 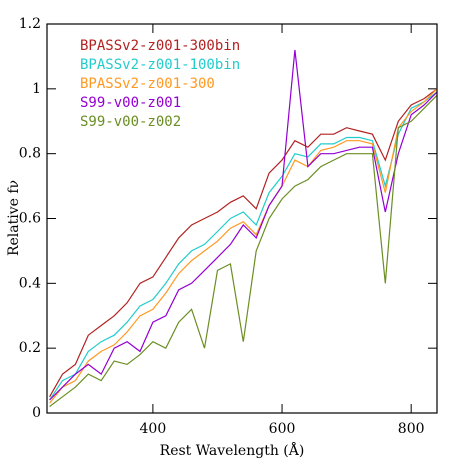 I want to click on x-tick-label: 400, so click(x=153, y=429).